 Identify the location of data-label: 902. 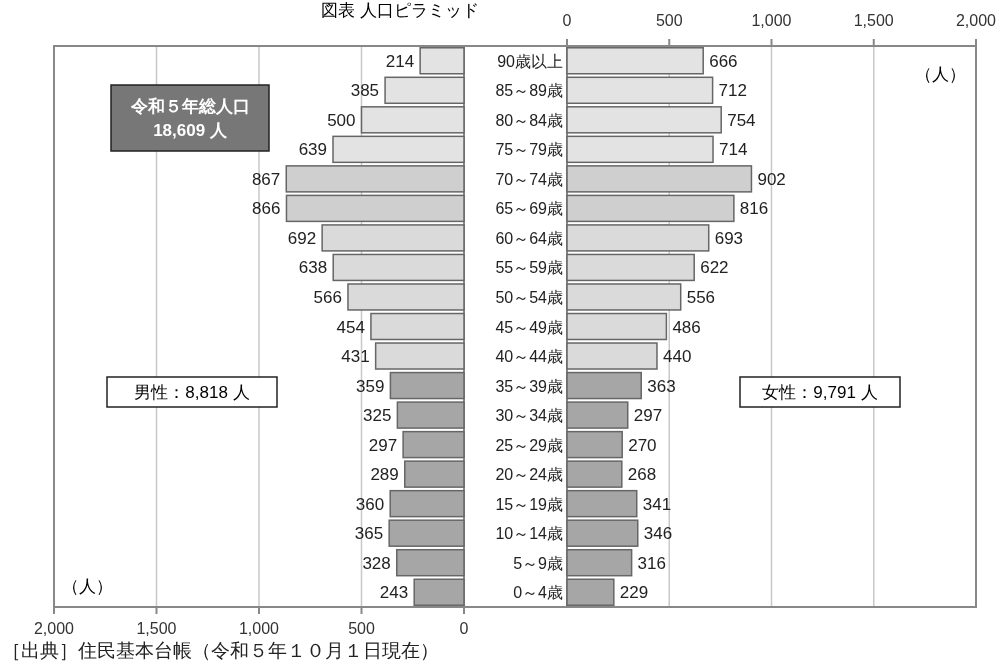
(771, 179).